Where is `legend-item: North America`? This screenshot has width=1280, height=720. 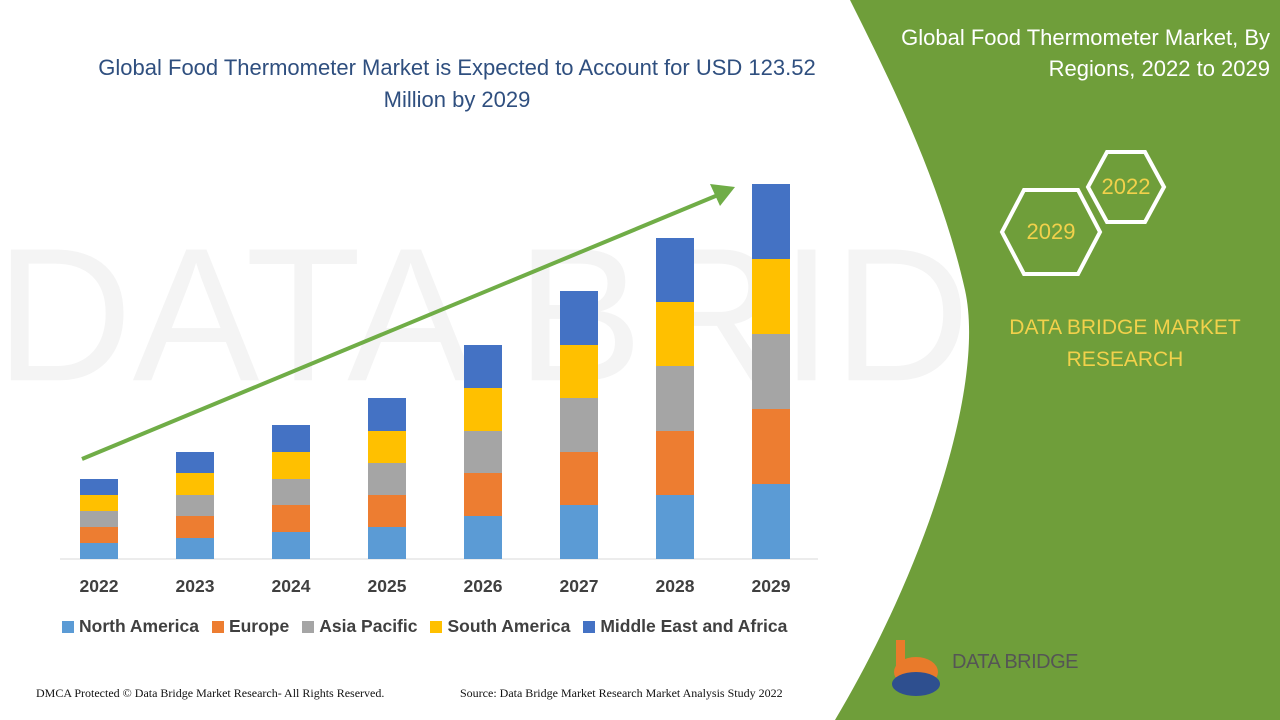
legend-item: North America is located at coordinates (130, 626).